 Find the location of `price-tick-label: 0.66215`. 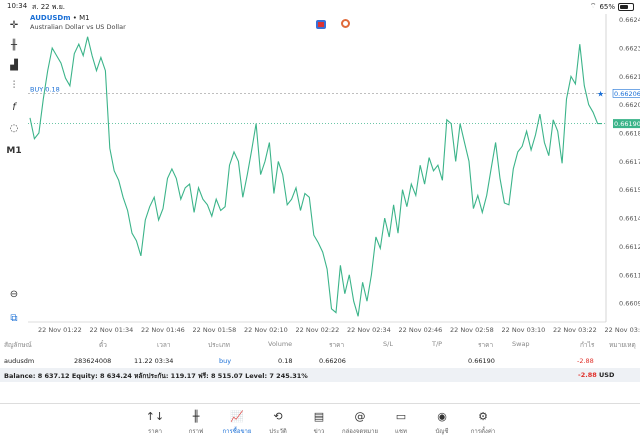

price-tick-label: 0.66215 is located at coordinates (629, 77).